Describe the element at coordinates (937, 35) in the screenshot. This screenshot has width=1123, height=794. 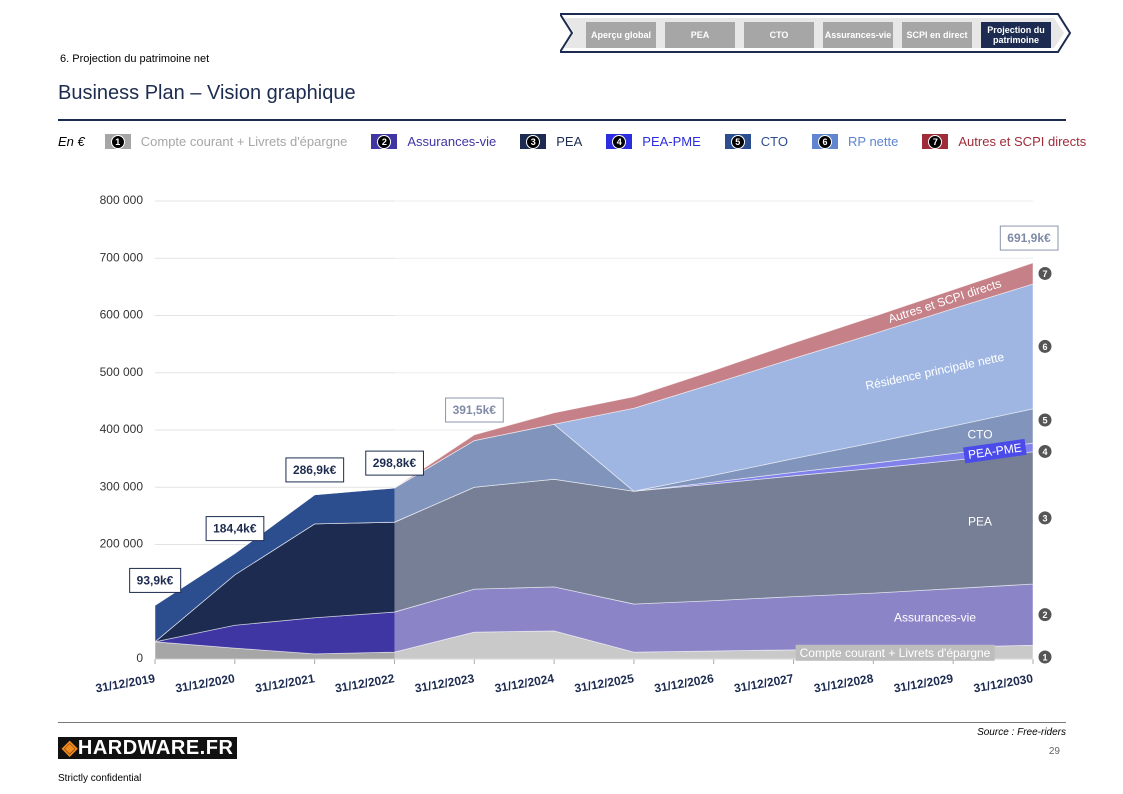
I see `nav-item: SCPI en direct` at that location.